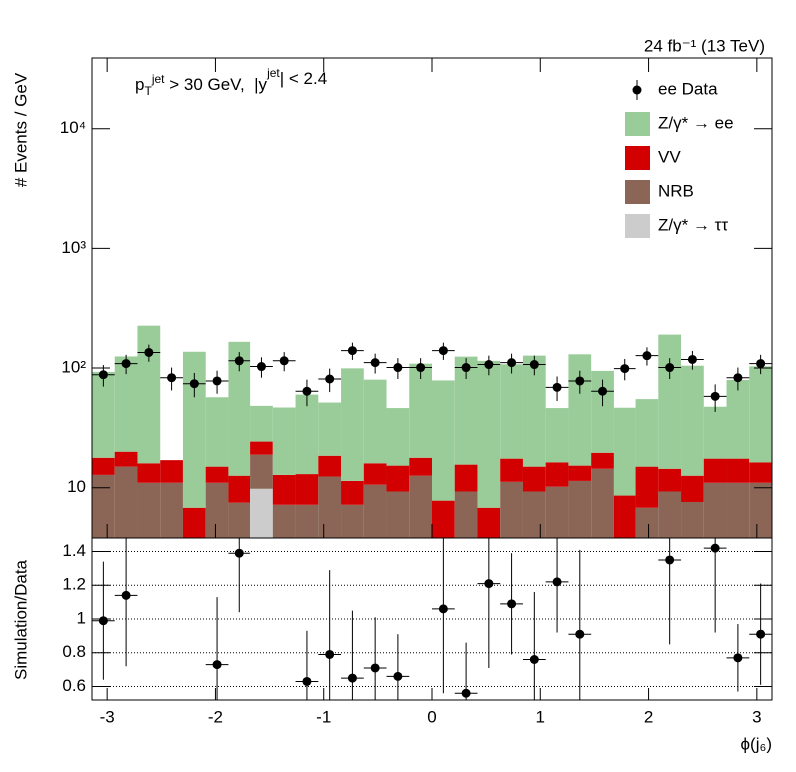 This screenshot has width=796, height=772. What do you see at coordinates (73, 367) in the screenshot?
I see `y-tick-label: 10²` at bounding box center [73, 367].